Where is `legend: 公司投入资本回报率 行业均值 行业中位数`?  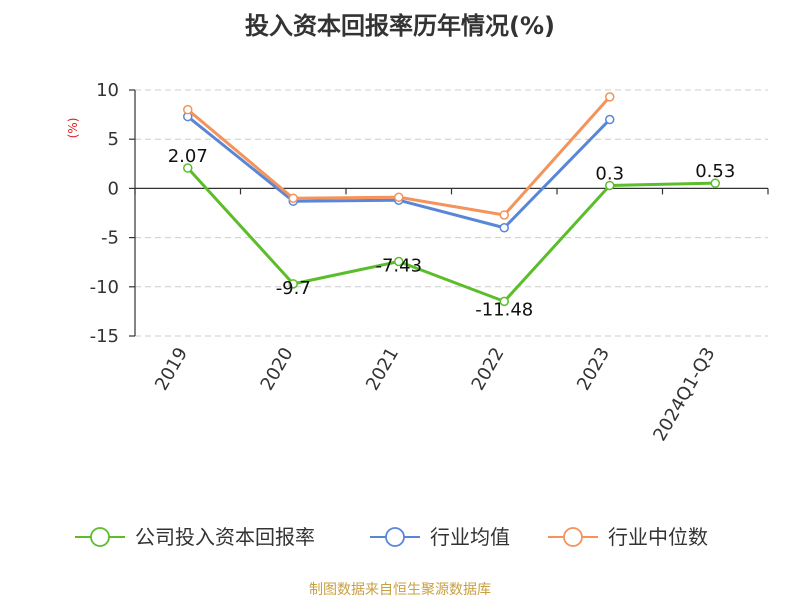
legend: 公司投入资本回报率 行业均值 行业中位数 is located at coordinates (391, 537).